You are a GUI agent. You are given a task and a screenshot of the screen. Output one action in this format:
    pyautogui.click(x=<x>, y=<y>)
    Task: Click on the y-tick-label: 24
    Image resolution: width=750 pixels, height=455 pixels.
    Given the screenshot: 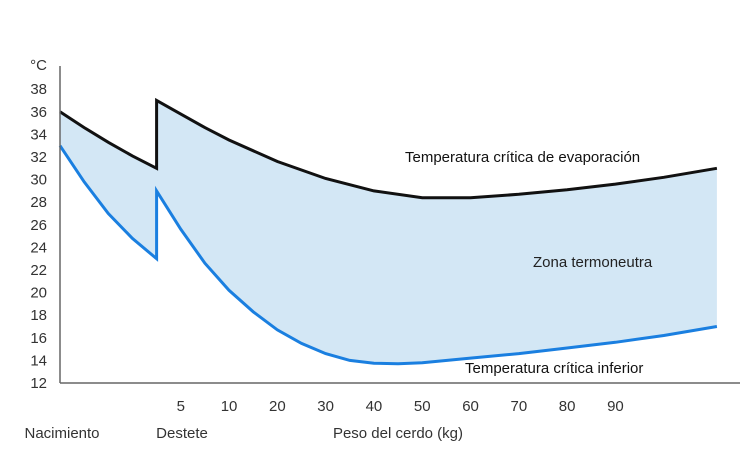 What is the action you would take?
    pyautogui.click(x=38, y=247)
    